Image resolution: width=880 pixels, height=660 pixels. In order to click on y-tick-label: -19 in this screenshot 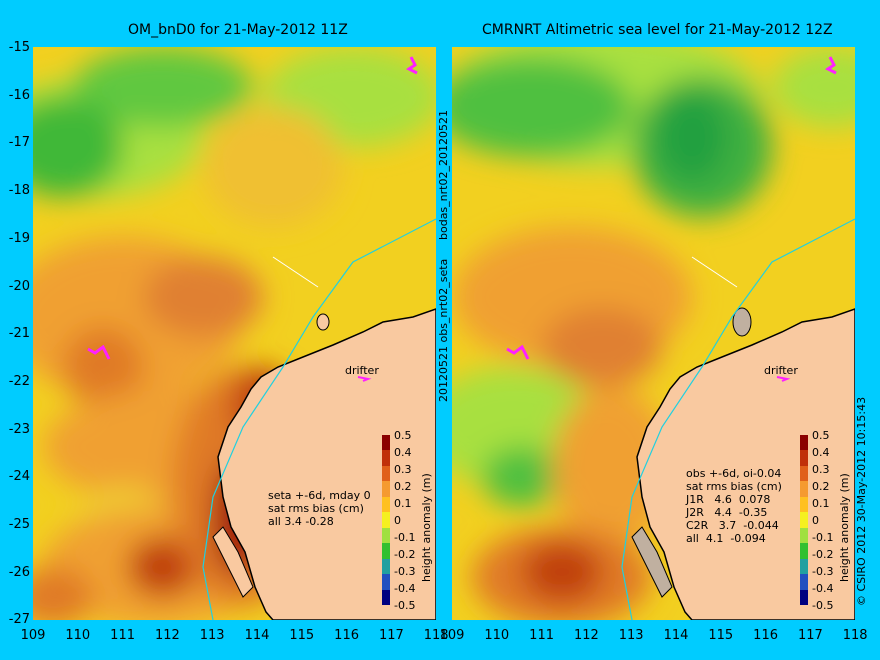, I will do `click(19, 238)`.